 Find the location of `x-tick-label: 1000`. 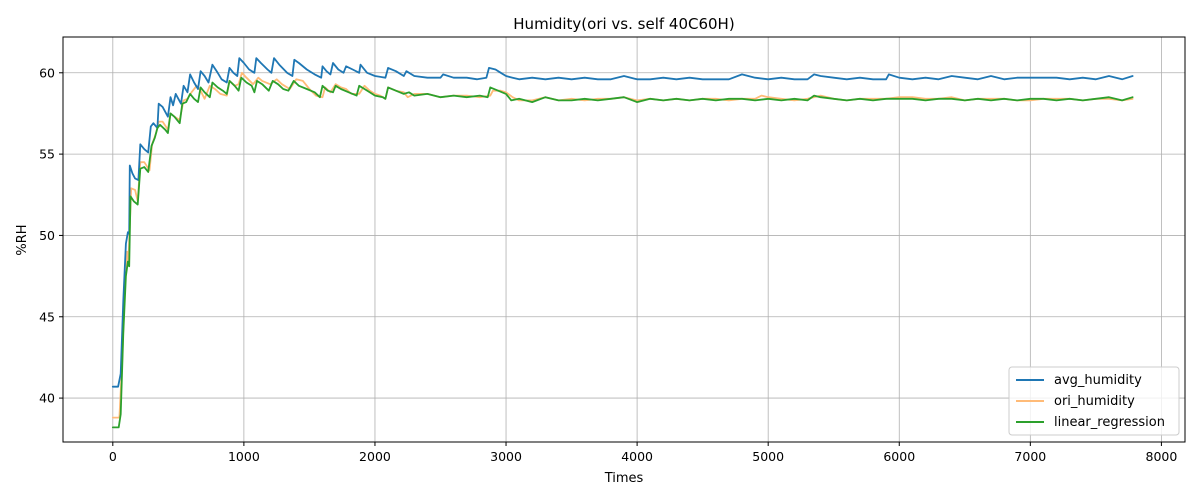

x-tick-label: 1000 is located at coordinates (244, 456).